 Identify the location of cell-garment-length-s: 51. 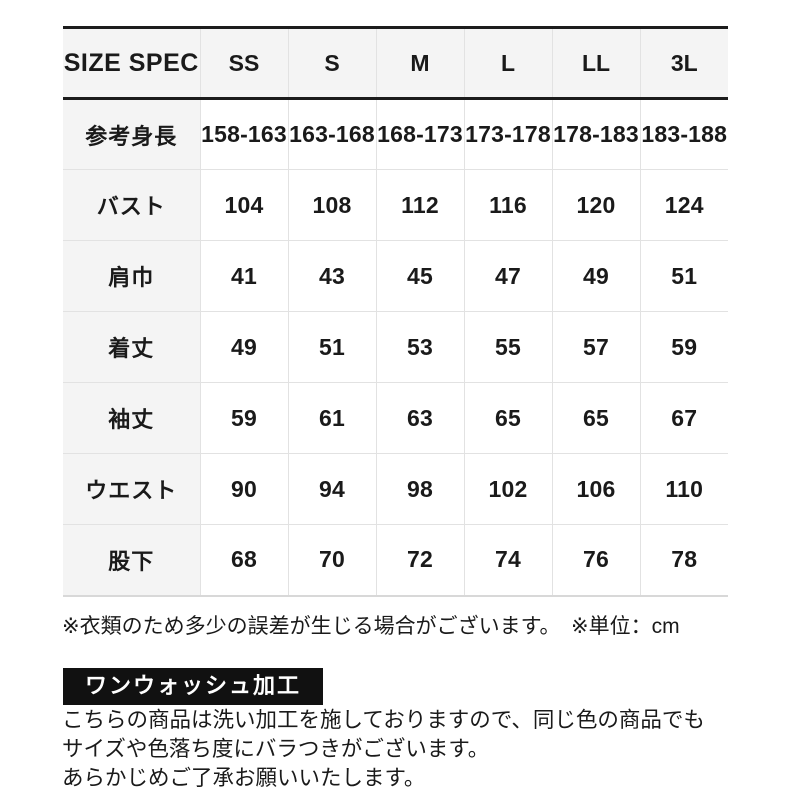
(332, 347).